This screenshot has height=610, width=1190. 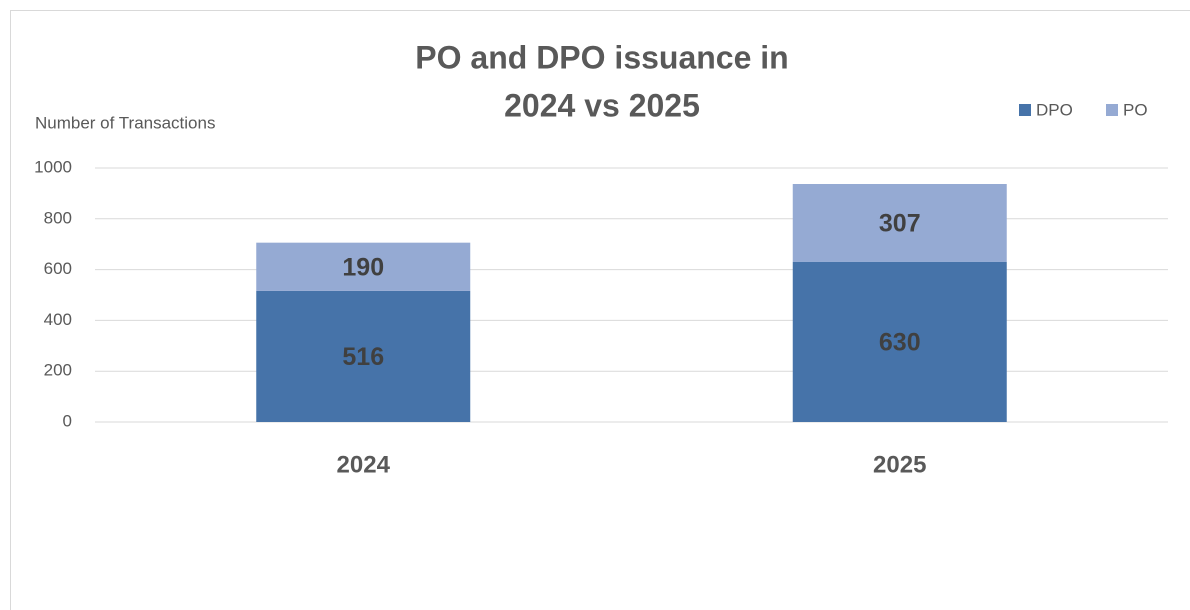 I want to click on data-label: 516, so click(x=363, y=357).